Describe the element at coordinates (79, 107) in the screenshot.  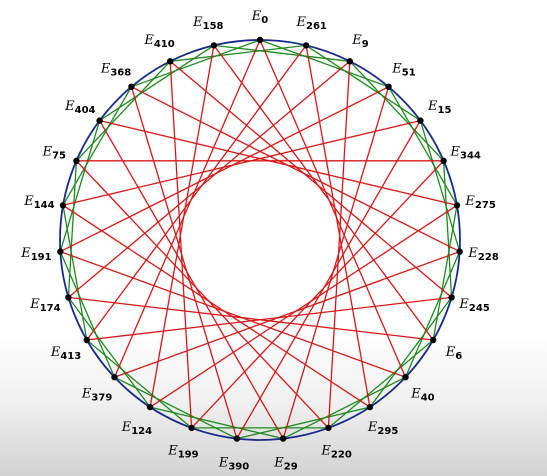
I see `vertex-label: E404` at that location.